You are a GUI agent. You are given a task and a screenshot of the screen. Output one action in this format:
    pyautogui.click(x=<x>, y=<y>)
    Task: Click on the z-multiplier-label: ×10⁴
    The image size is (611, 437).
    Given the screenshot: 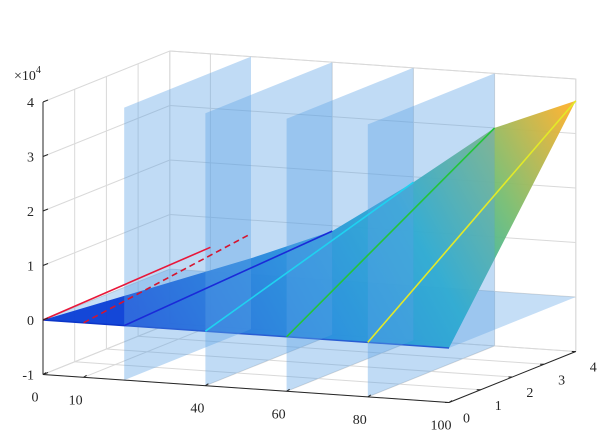 What is the action you would take?
    pyautogui.click(x=27, y=74)
    